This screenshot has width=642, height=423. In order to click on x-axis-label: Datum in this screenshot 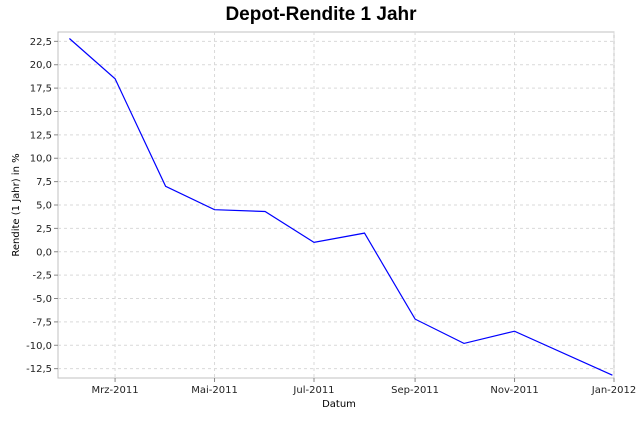, I will do `click(339, 404)`.